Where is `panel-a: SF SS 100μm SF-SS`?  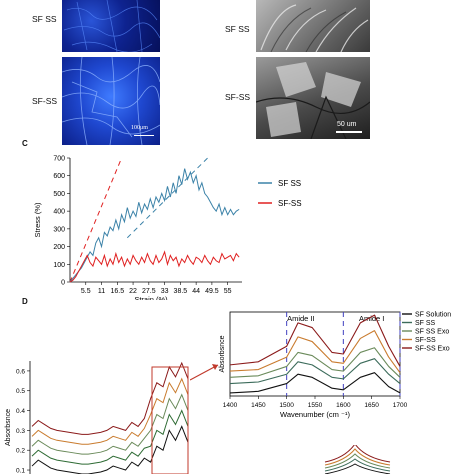
panel-a: SF SS 100μm SF-SS is located at coordinates (80, 75).